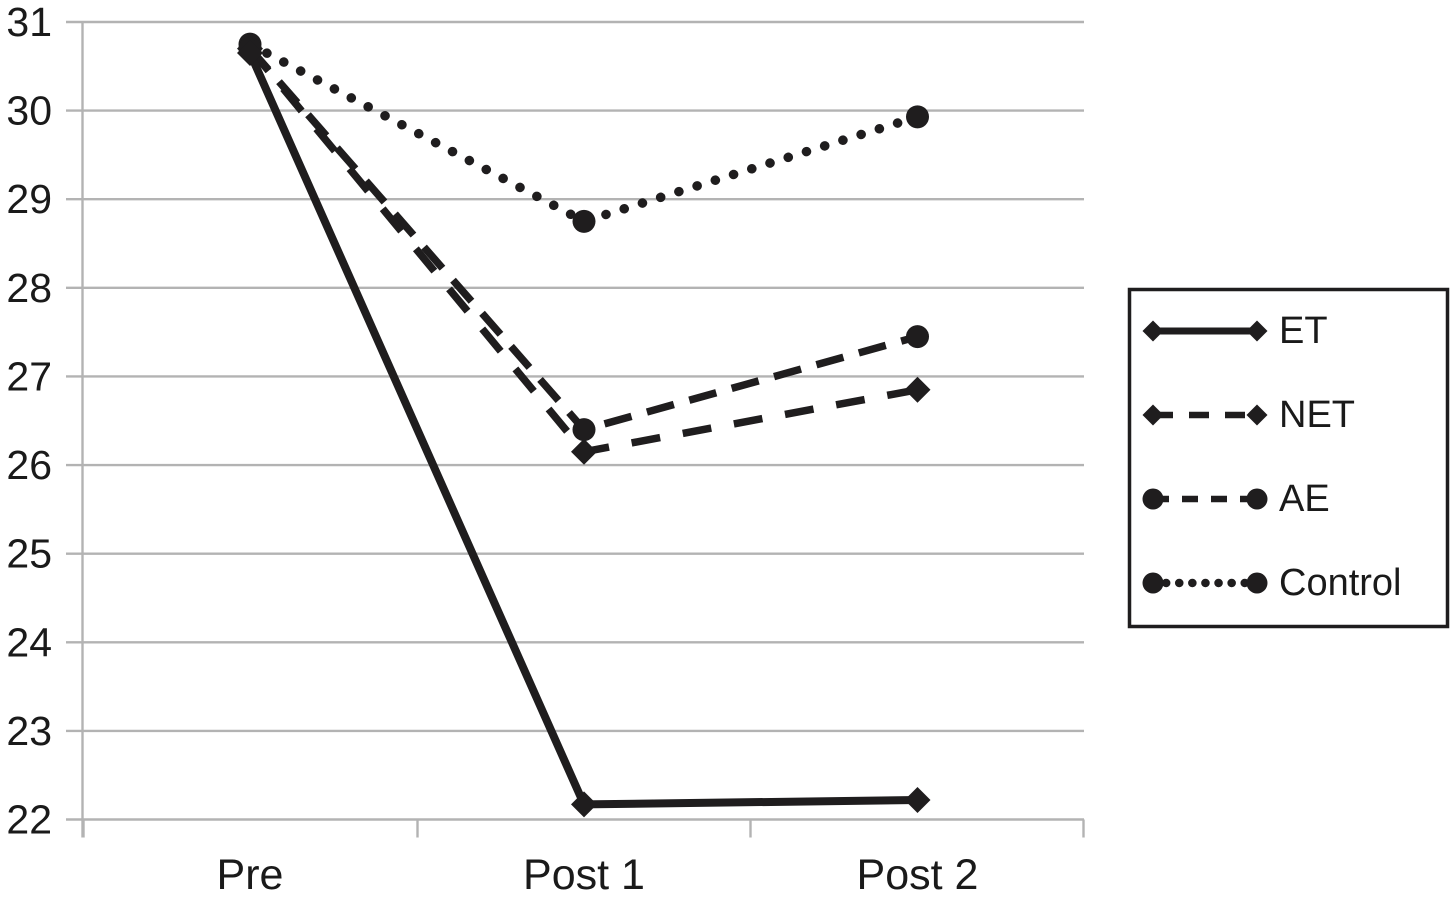 This screenshot has width=1455, height=911. What do you see at coordinates (584, 875) in the screenshot?
I see `x-tick-label: Post 1` at bounding box center [584, 875].